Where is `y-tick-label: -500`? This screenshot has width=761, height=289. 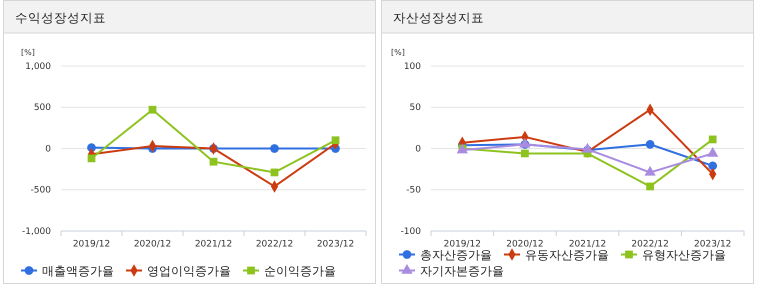
y-tick-label: -500 is located at coordinates (41, 191).